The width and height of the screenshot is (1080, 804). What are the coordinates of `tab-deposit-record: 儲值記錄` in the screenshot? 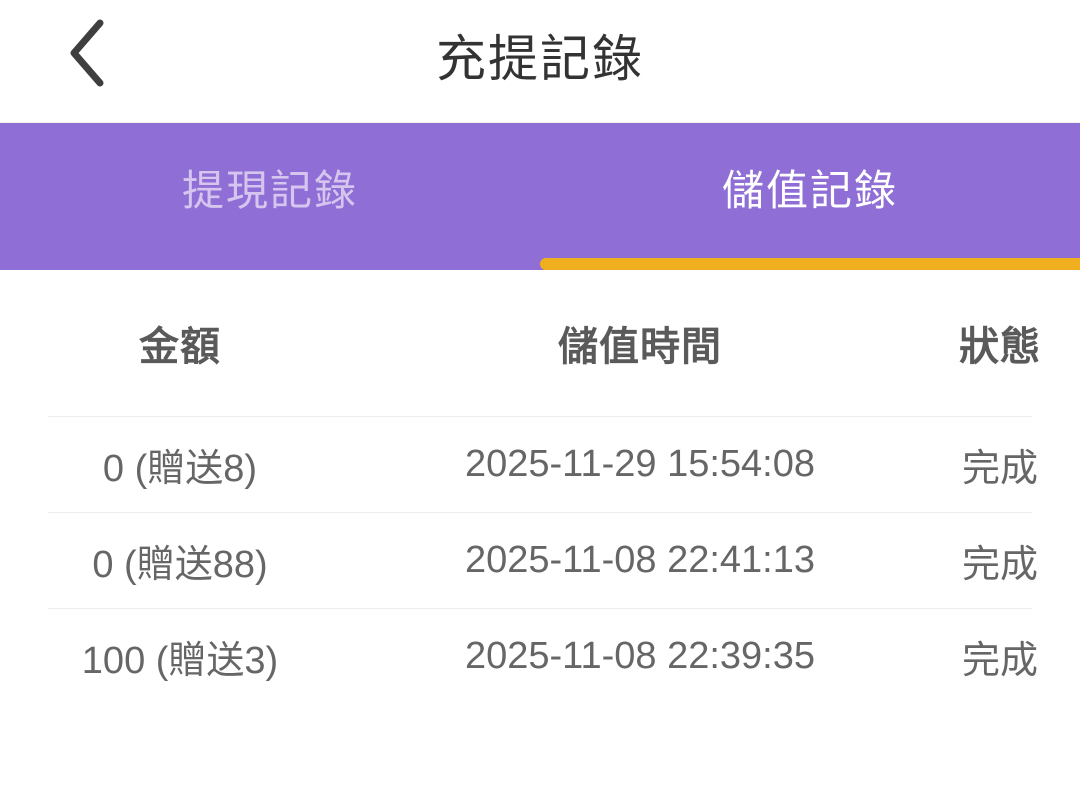 It's located at (810, 196).